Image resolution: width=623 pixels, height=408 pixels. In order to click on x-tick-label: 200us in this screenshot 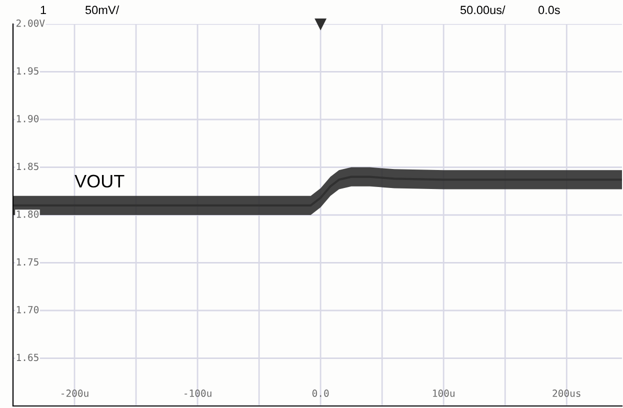, I will do `click(566, 393)`.